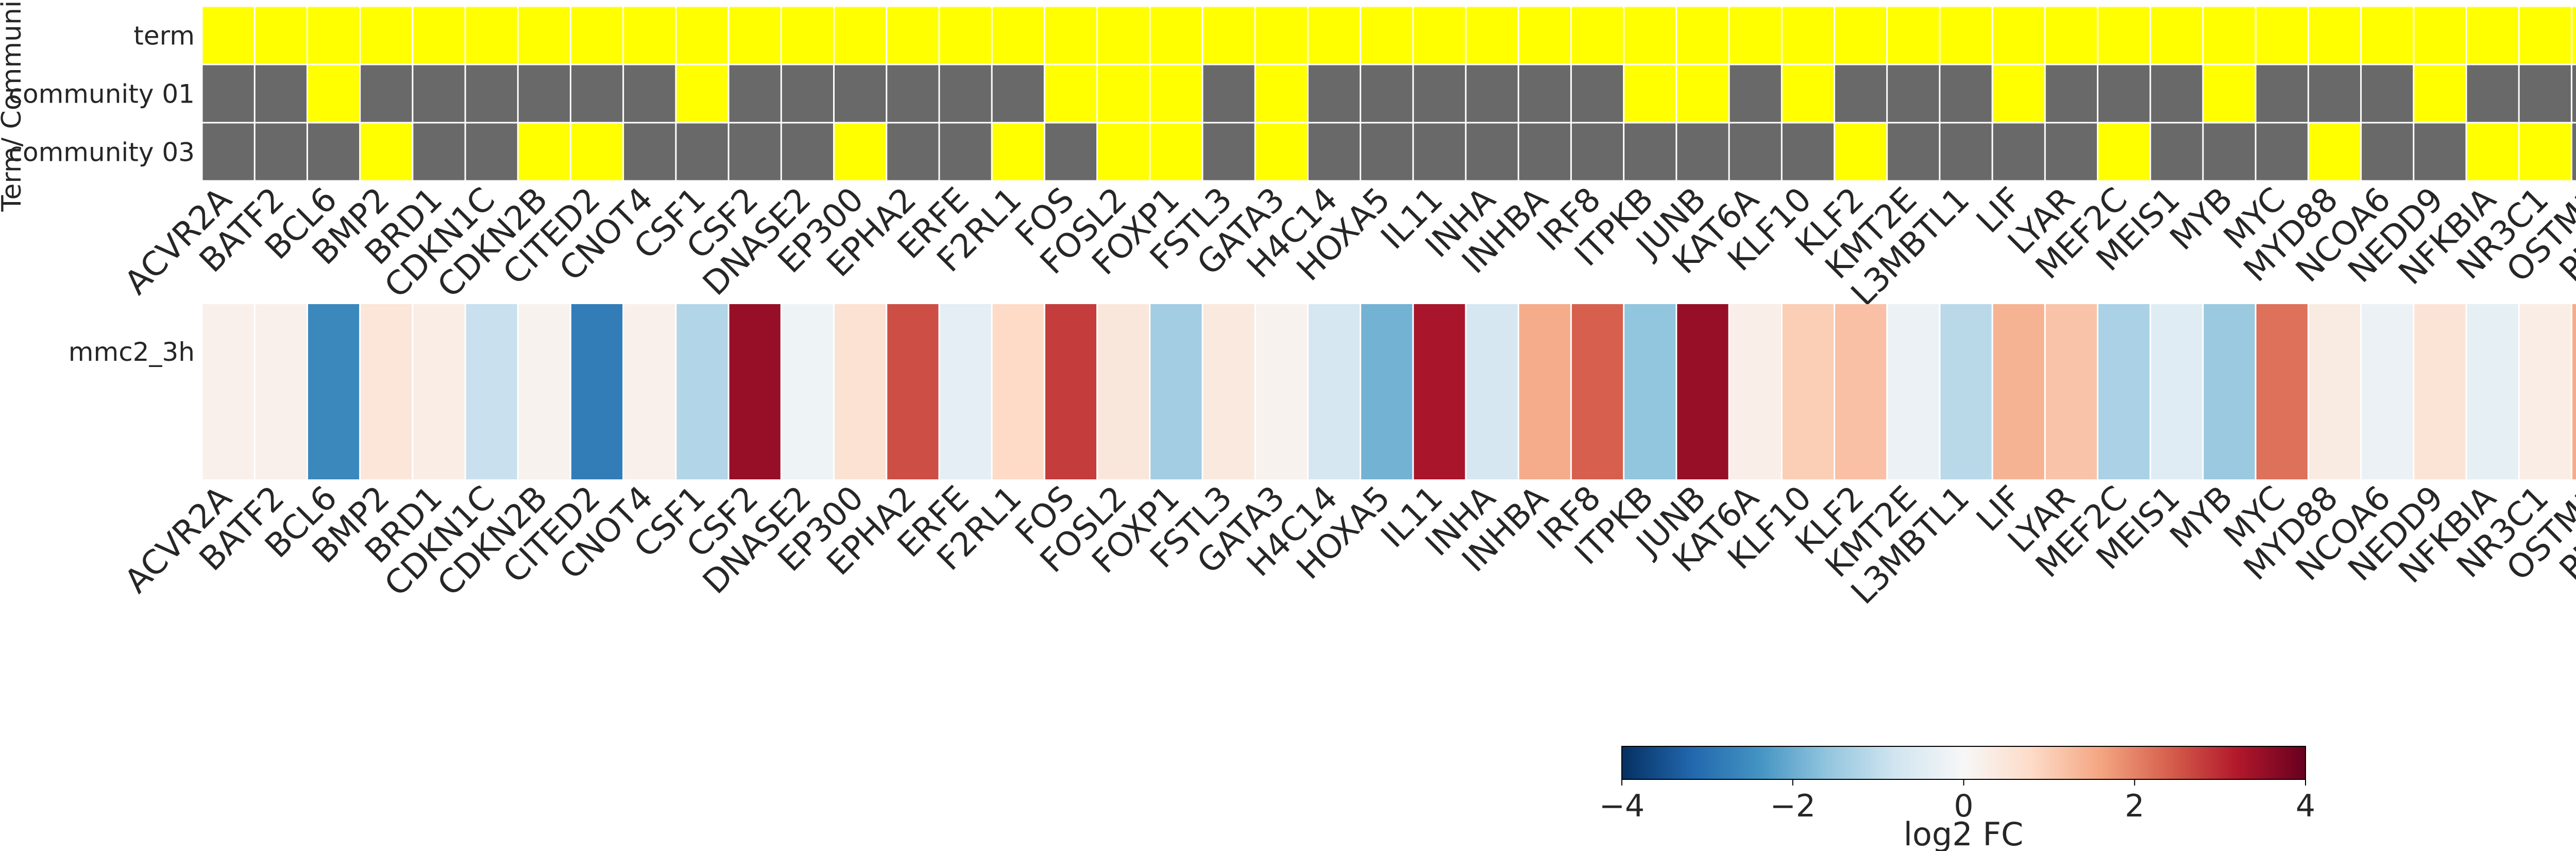 The width and height of the screenshot is (2576, 851). I want to click on colorbar-tick-label: −4, so click(1622, 806).